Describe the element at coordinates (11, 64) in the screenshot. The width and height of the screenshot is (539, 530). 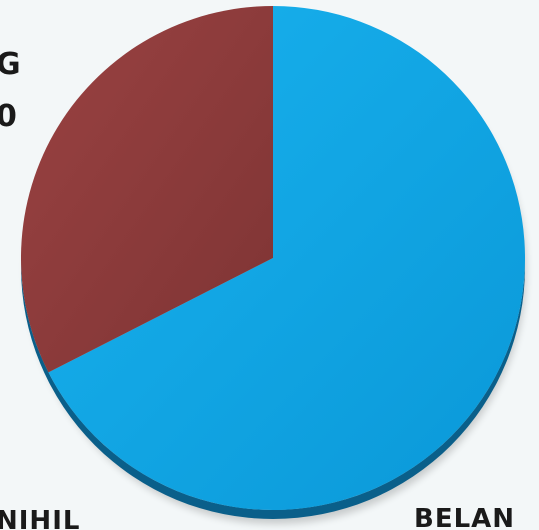
I see `annotation-top-line-1: G` at that location.